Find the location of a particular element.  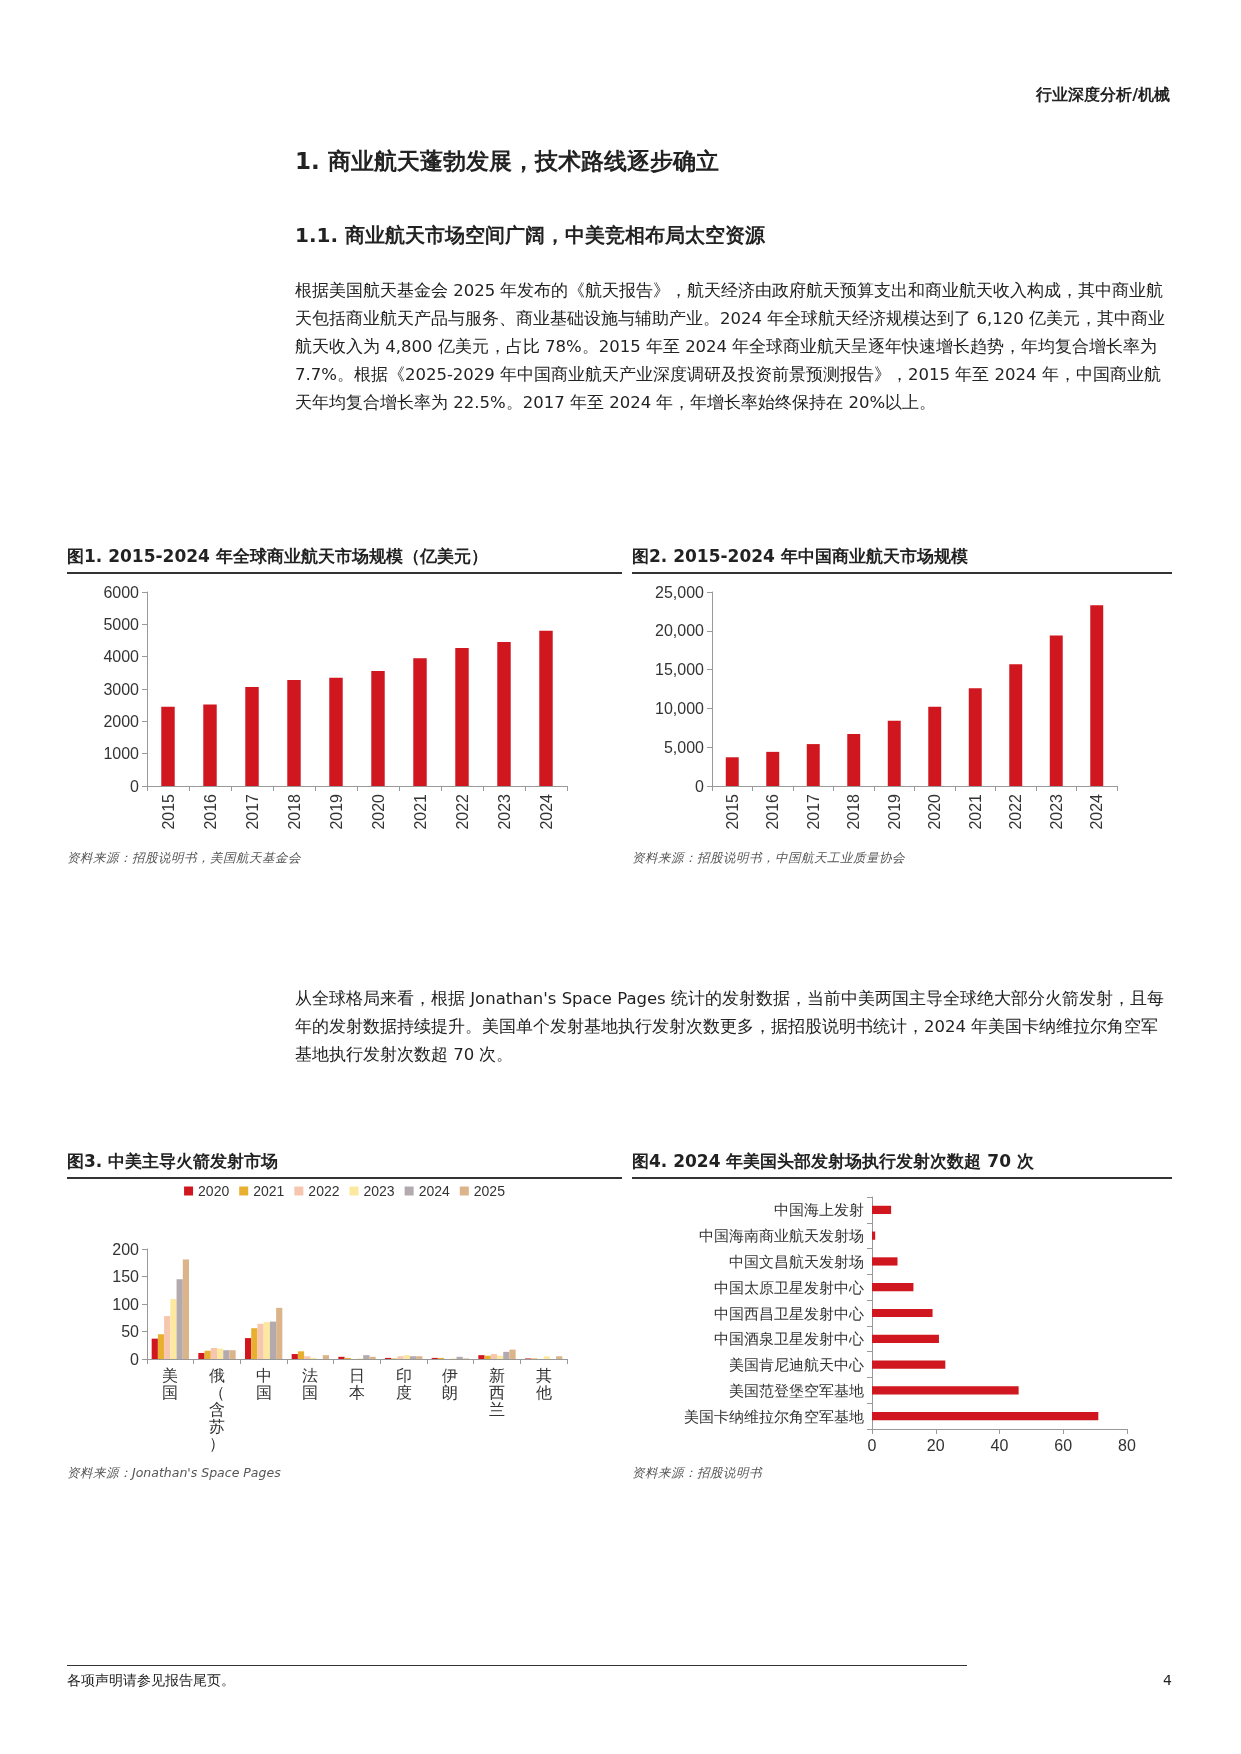

text: 行业深度分析/机械 is located at coordinates (1102, 95).